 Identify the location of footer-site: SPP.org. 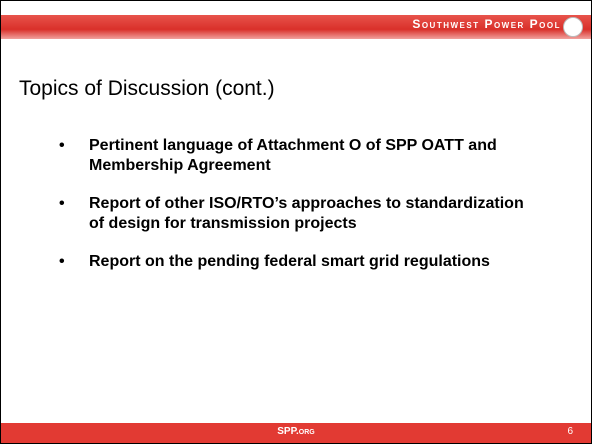
(296, 431).